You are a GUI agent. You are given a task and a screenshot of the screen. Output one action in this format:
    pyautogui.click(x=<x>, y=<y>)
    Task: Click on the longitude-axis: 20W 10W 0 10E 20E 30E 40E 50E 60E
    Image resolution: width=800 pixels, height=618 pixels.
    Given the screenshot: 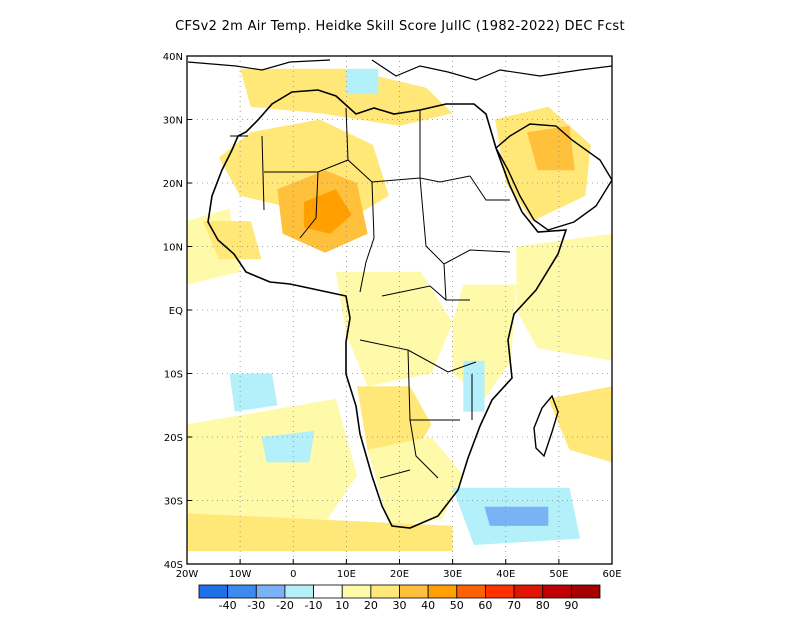 What is the action you would take?
    pyautogui.click(x=399, y=569)
    